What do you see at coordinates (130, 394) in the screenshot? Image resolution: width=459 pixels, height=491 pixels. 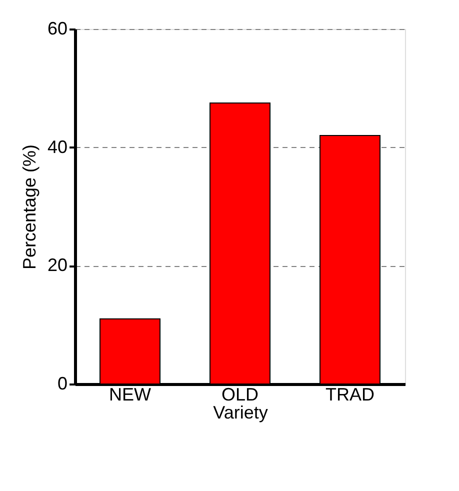 I see `x-tick-label: NEW` at bounding box center [130, 394].